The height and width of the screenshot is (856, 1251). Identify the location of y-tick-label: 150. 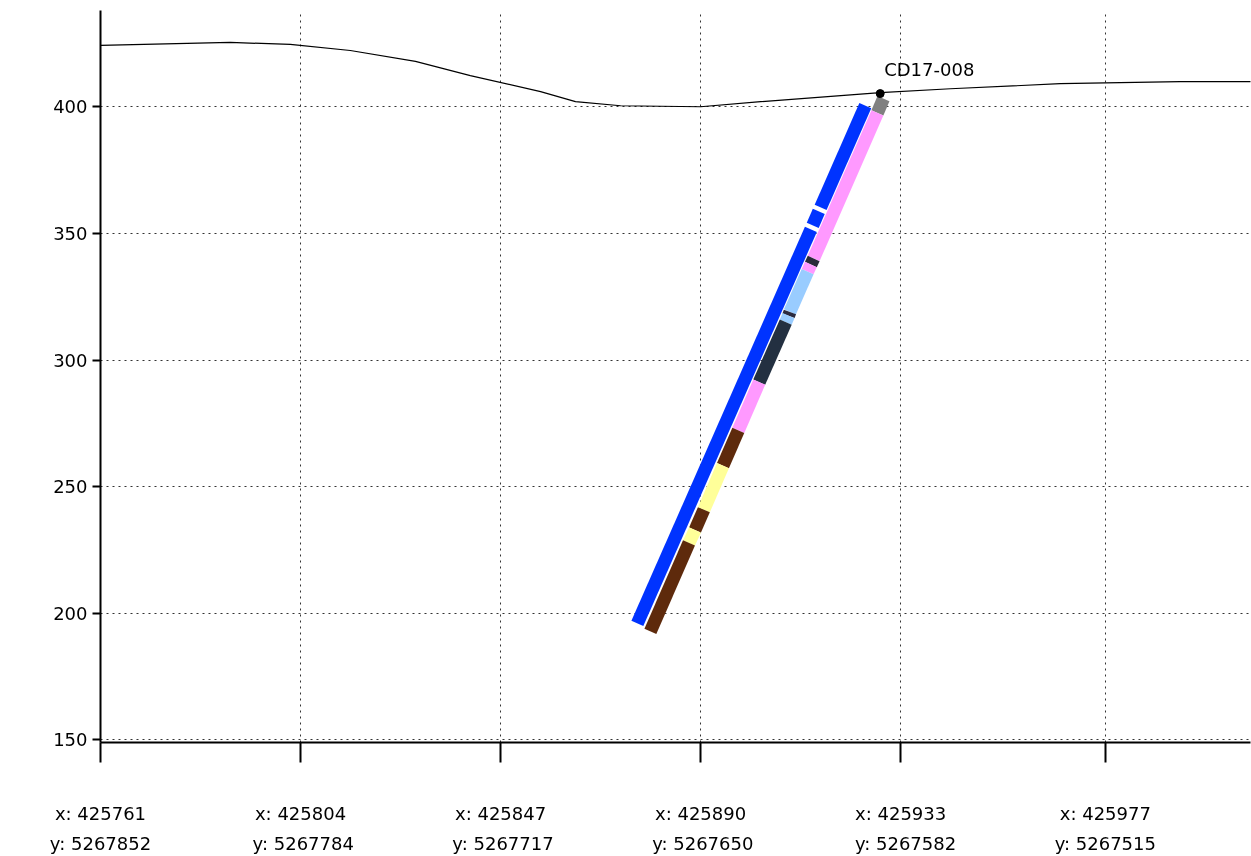
(70, 740).